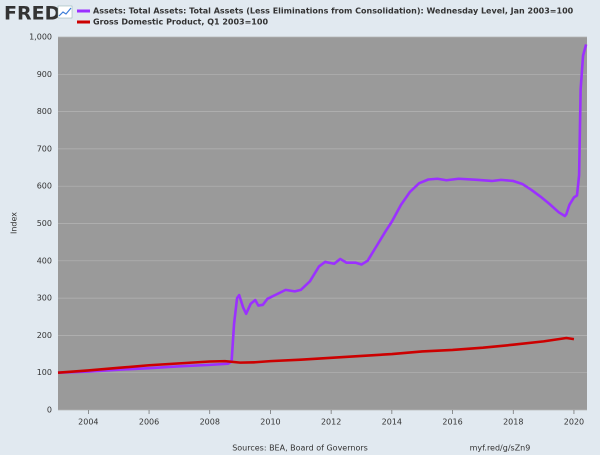  Describe the element at coordinates (149, 422) in the screenshot. I see `x-tick-label: 2006` at that location.